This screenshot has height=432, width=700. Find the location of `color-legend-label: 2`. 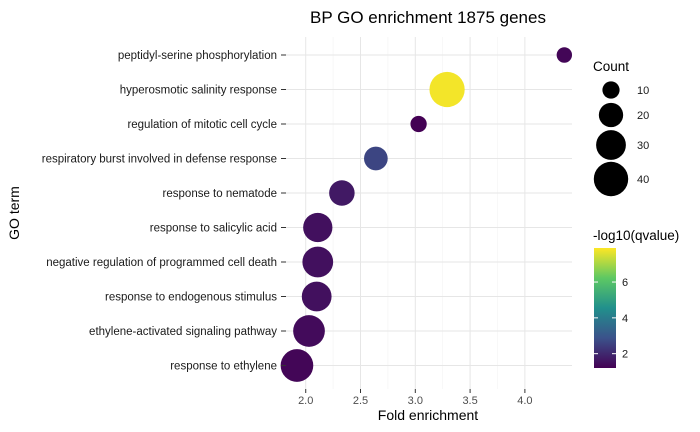

color-legend-label: 2 is located at coordinates (625, 355).